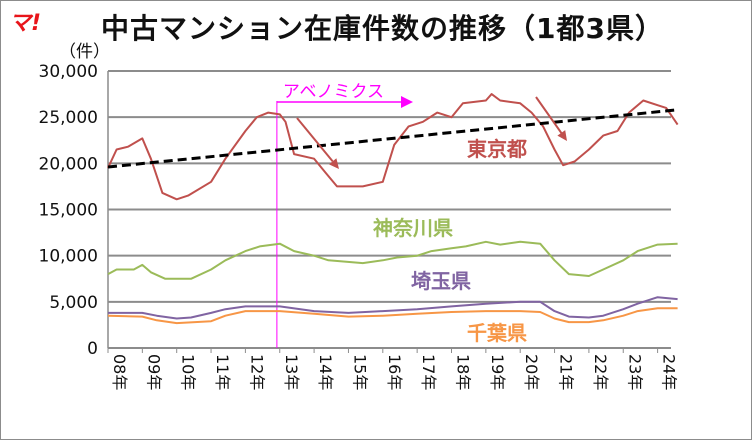 The image size is (752, 440). What do you see at coordinates (68, 211) in the screenshot?
I see `y-tick-label: 15,000` at bounding box center [68, 211].